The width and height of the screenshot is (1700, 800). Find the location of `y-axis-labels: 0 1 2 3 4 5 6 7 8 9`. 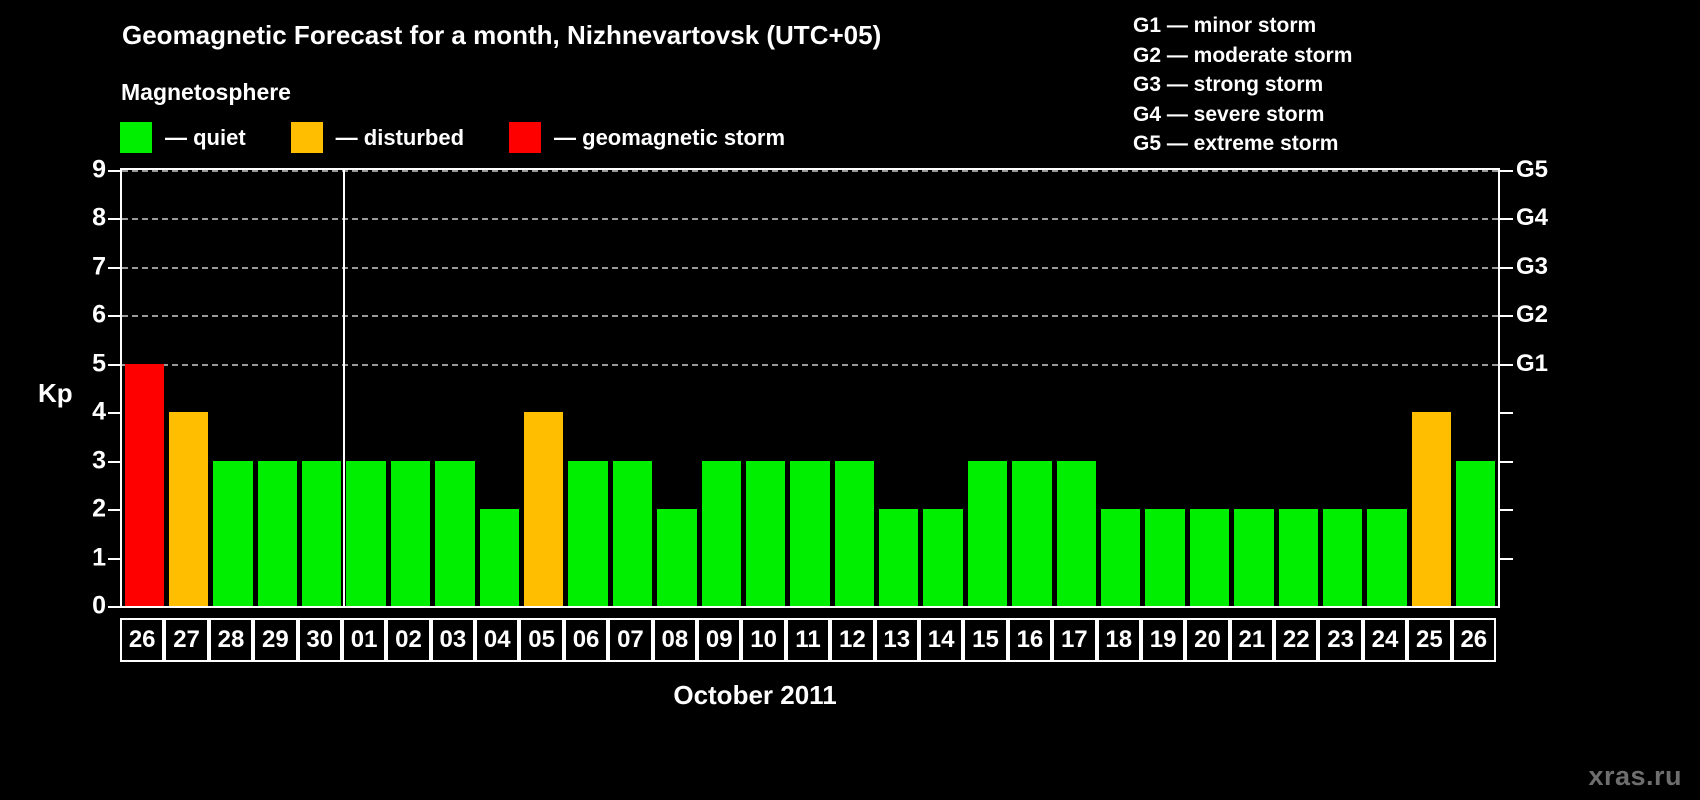

y-axis-labels: 0 1 2 3 4 5 6 7 8 9 is located at coordinates (89, 388).